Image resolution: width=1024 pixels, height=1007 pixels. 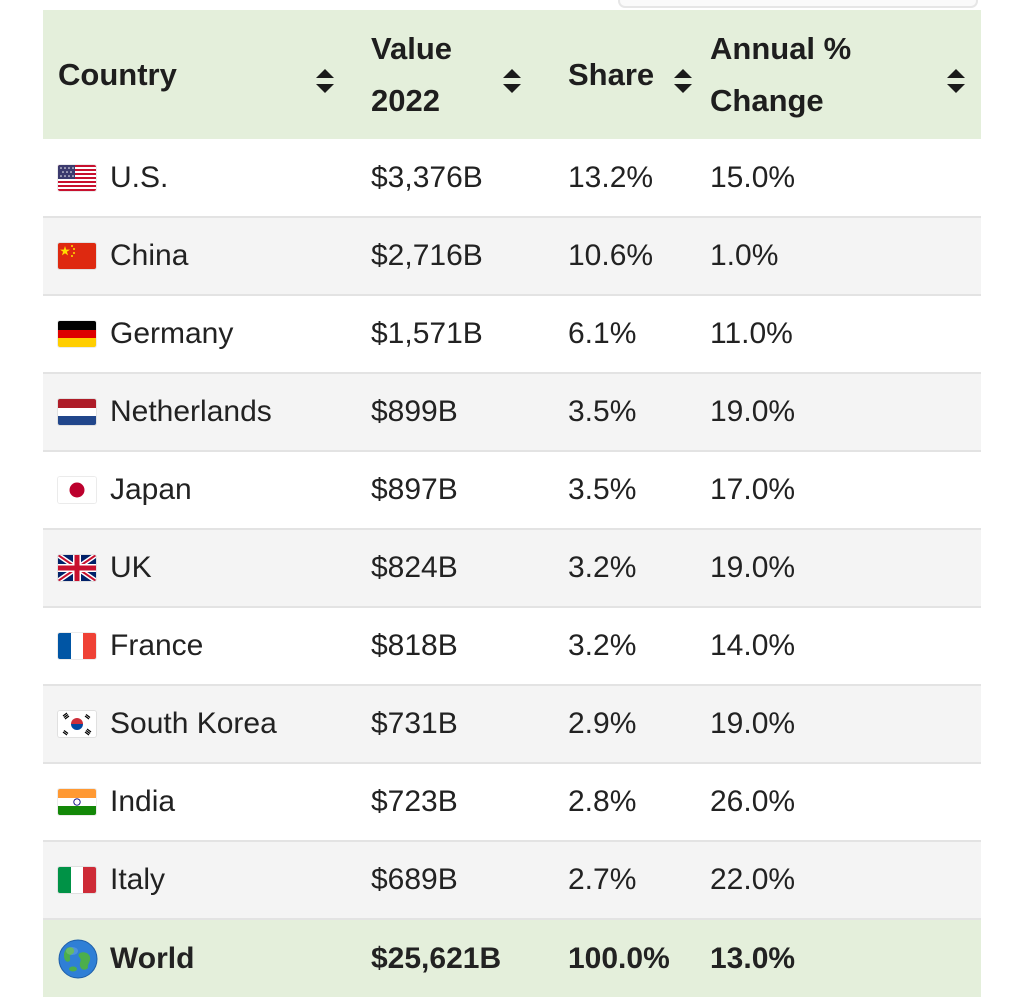 What do you see at coordinates (436, 958) in the screenshot?
I see `value-cell: $25,621B` at bounding box center [436, 958].